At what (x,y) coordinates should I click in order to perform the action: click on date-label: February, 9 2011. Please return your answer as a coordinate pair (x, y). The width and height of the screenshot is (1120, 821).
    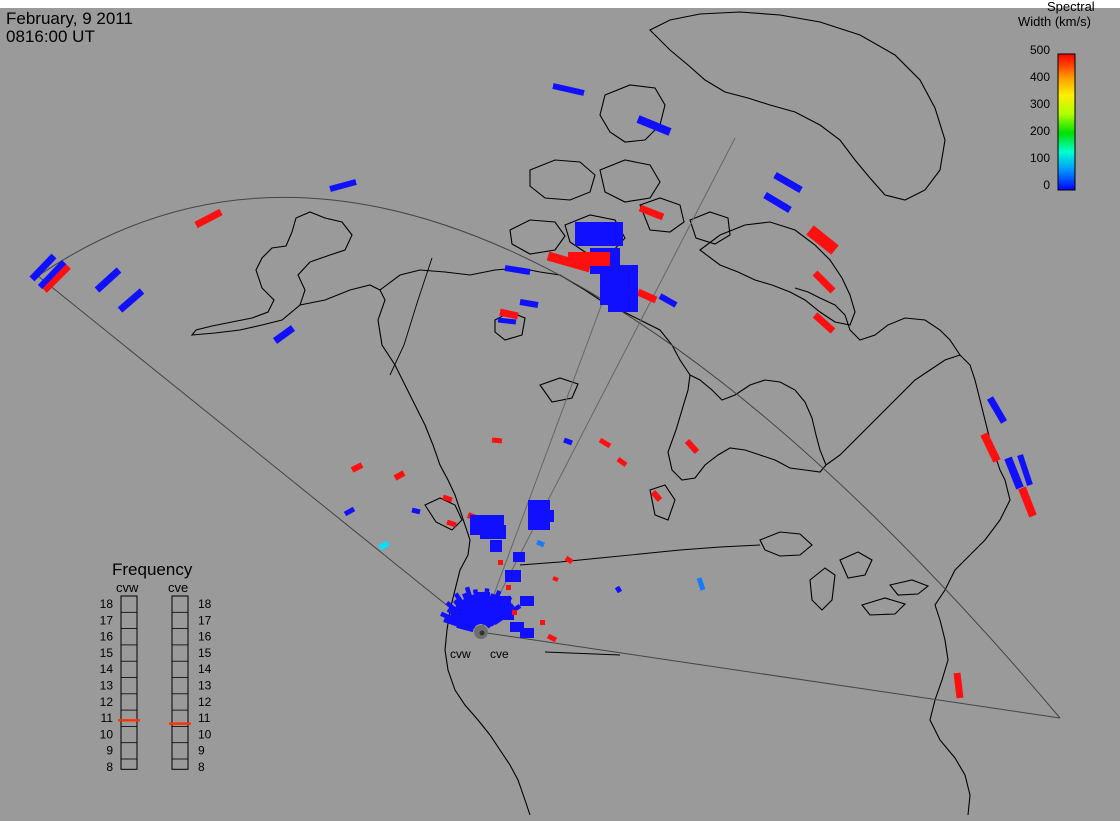
    Looking at the image, I should click on (69, 18).